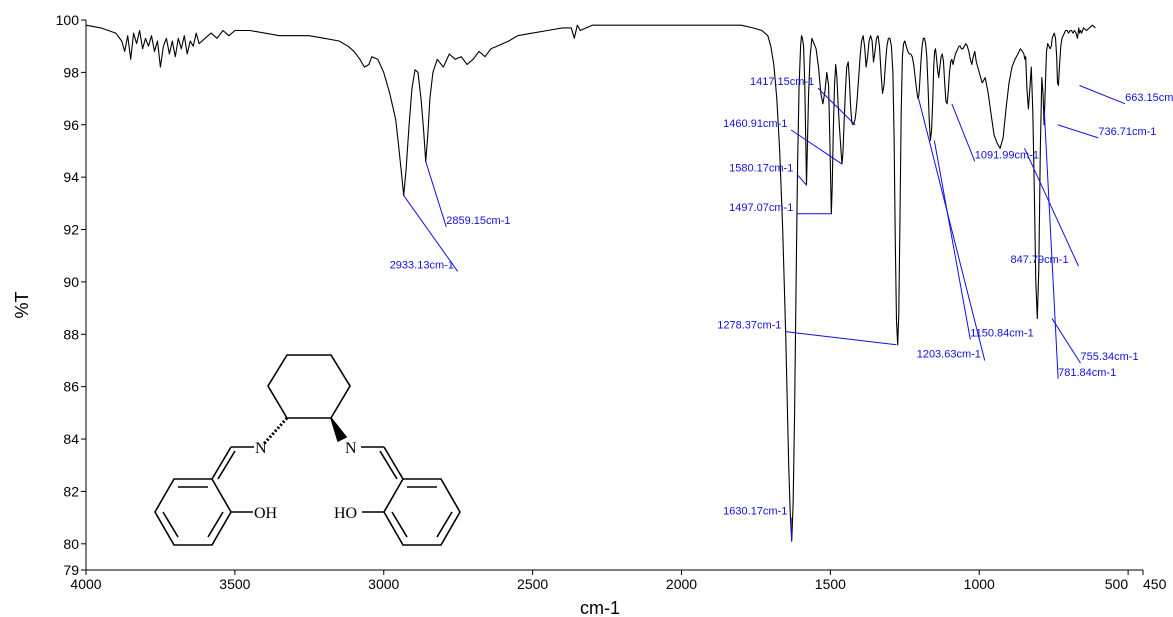 The image size is (1173, 617). I want to click on y-axis-title: %T, so click(22, 304).